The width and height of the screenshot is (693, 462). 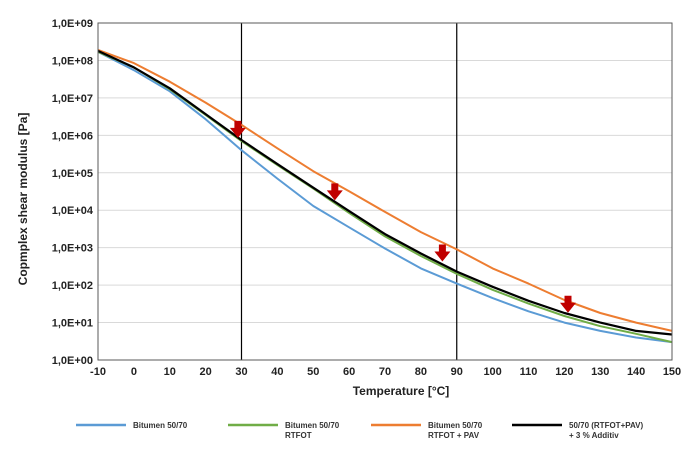 What do you see at coordinates (98, 372) in the screenshot?
I see `x-tick-label: -10` at bounding box center [98, 372].